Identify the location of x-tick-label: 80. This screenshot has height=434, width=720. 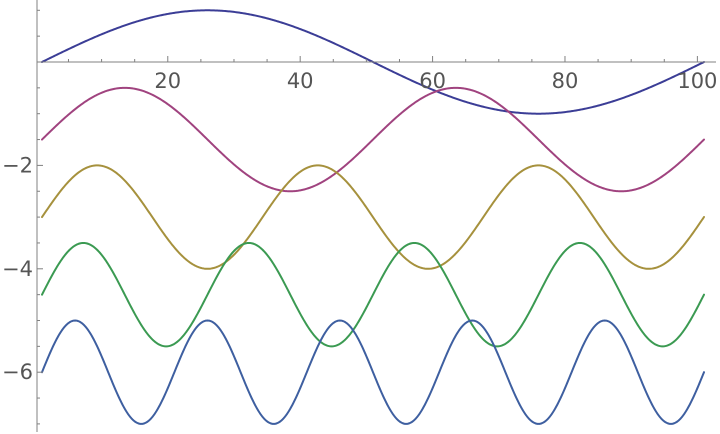
(565, 81).